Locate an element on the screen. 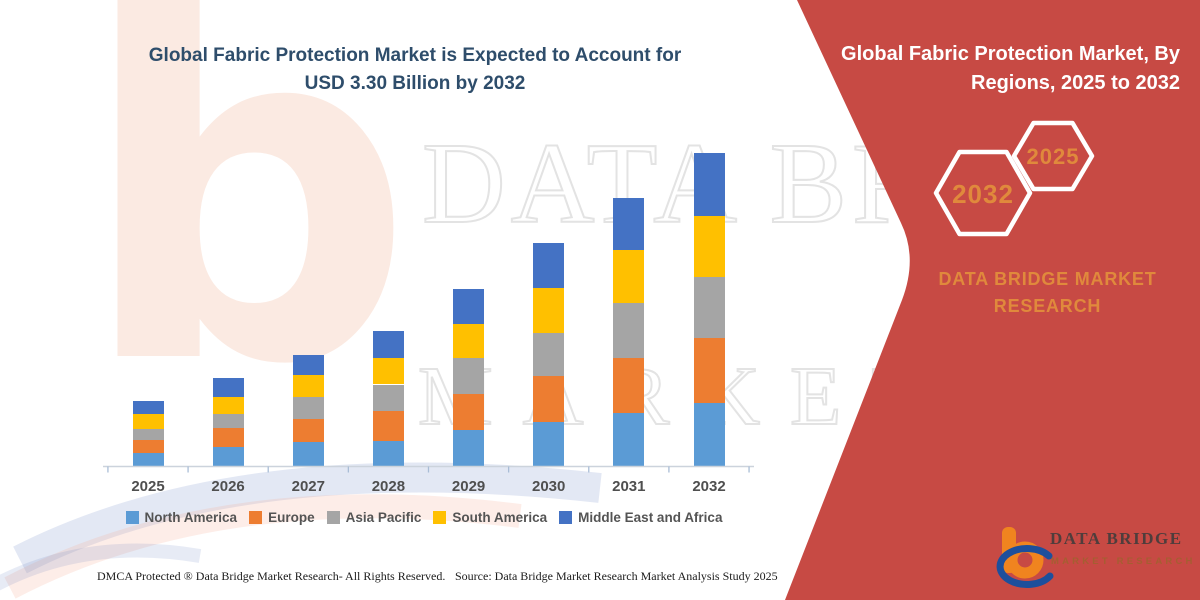 This screenshot has width=1200, height=600. bar-2026-north-america is located at coordinates (228, 456).